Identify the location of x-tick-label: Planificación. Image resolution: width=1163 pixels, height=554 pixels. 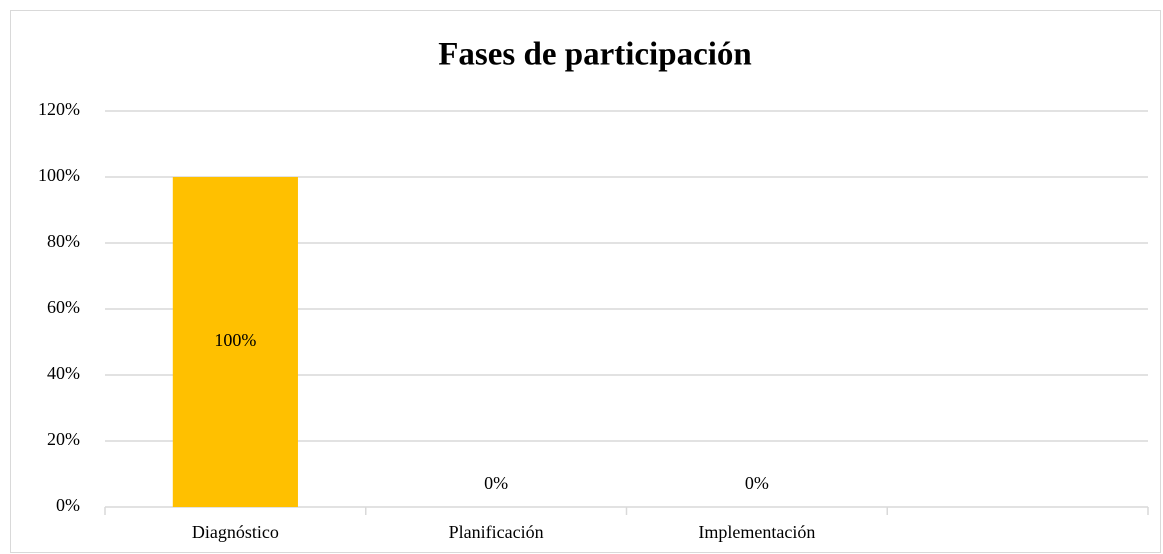
(496, 532).